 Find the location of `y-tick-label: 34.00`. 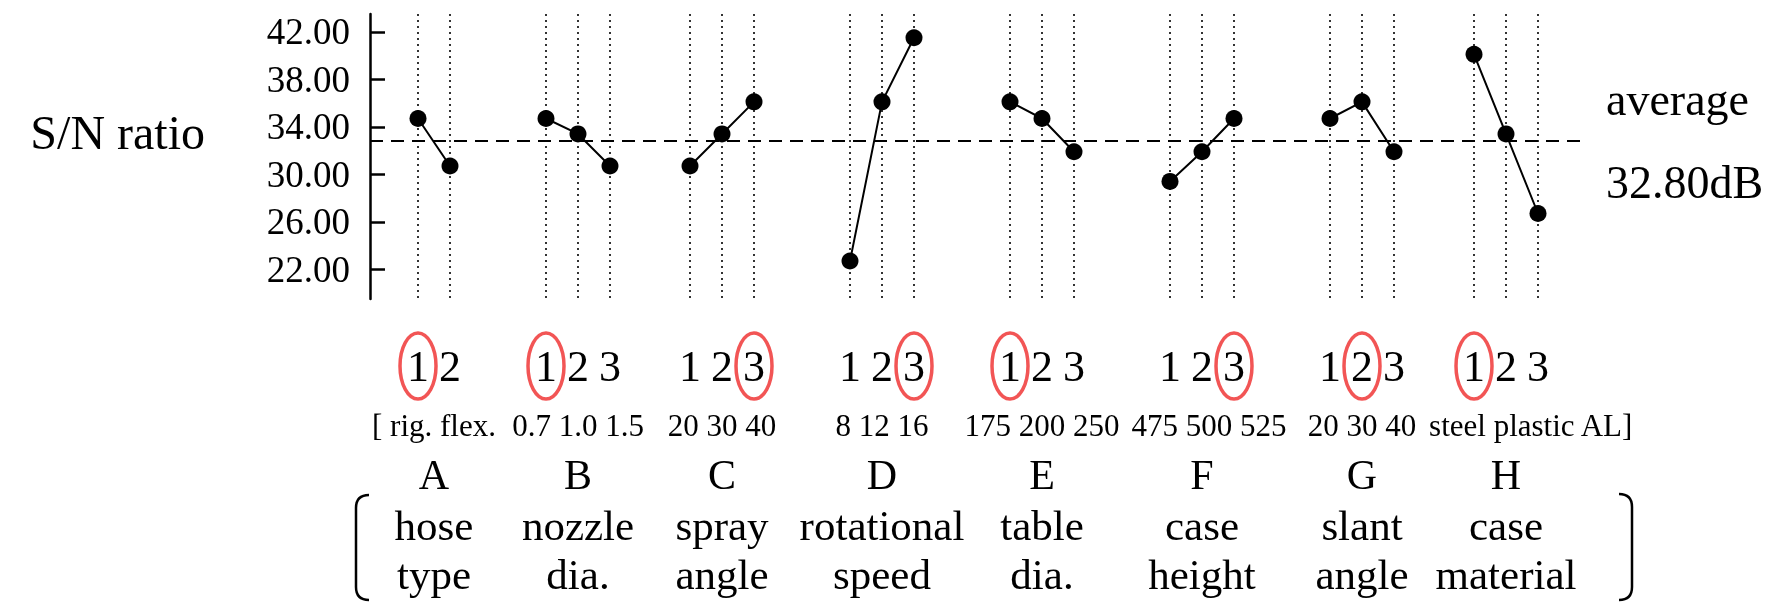

y-tick-label: 34.00 is located at coordinates (308, 127).